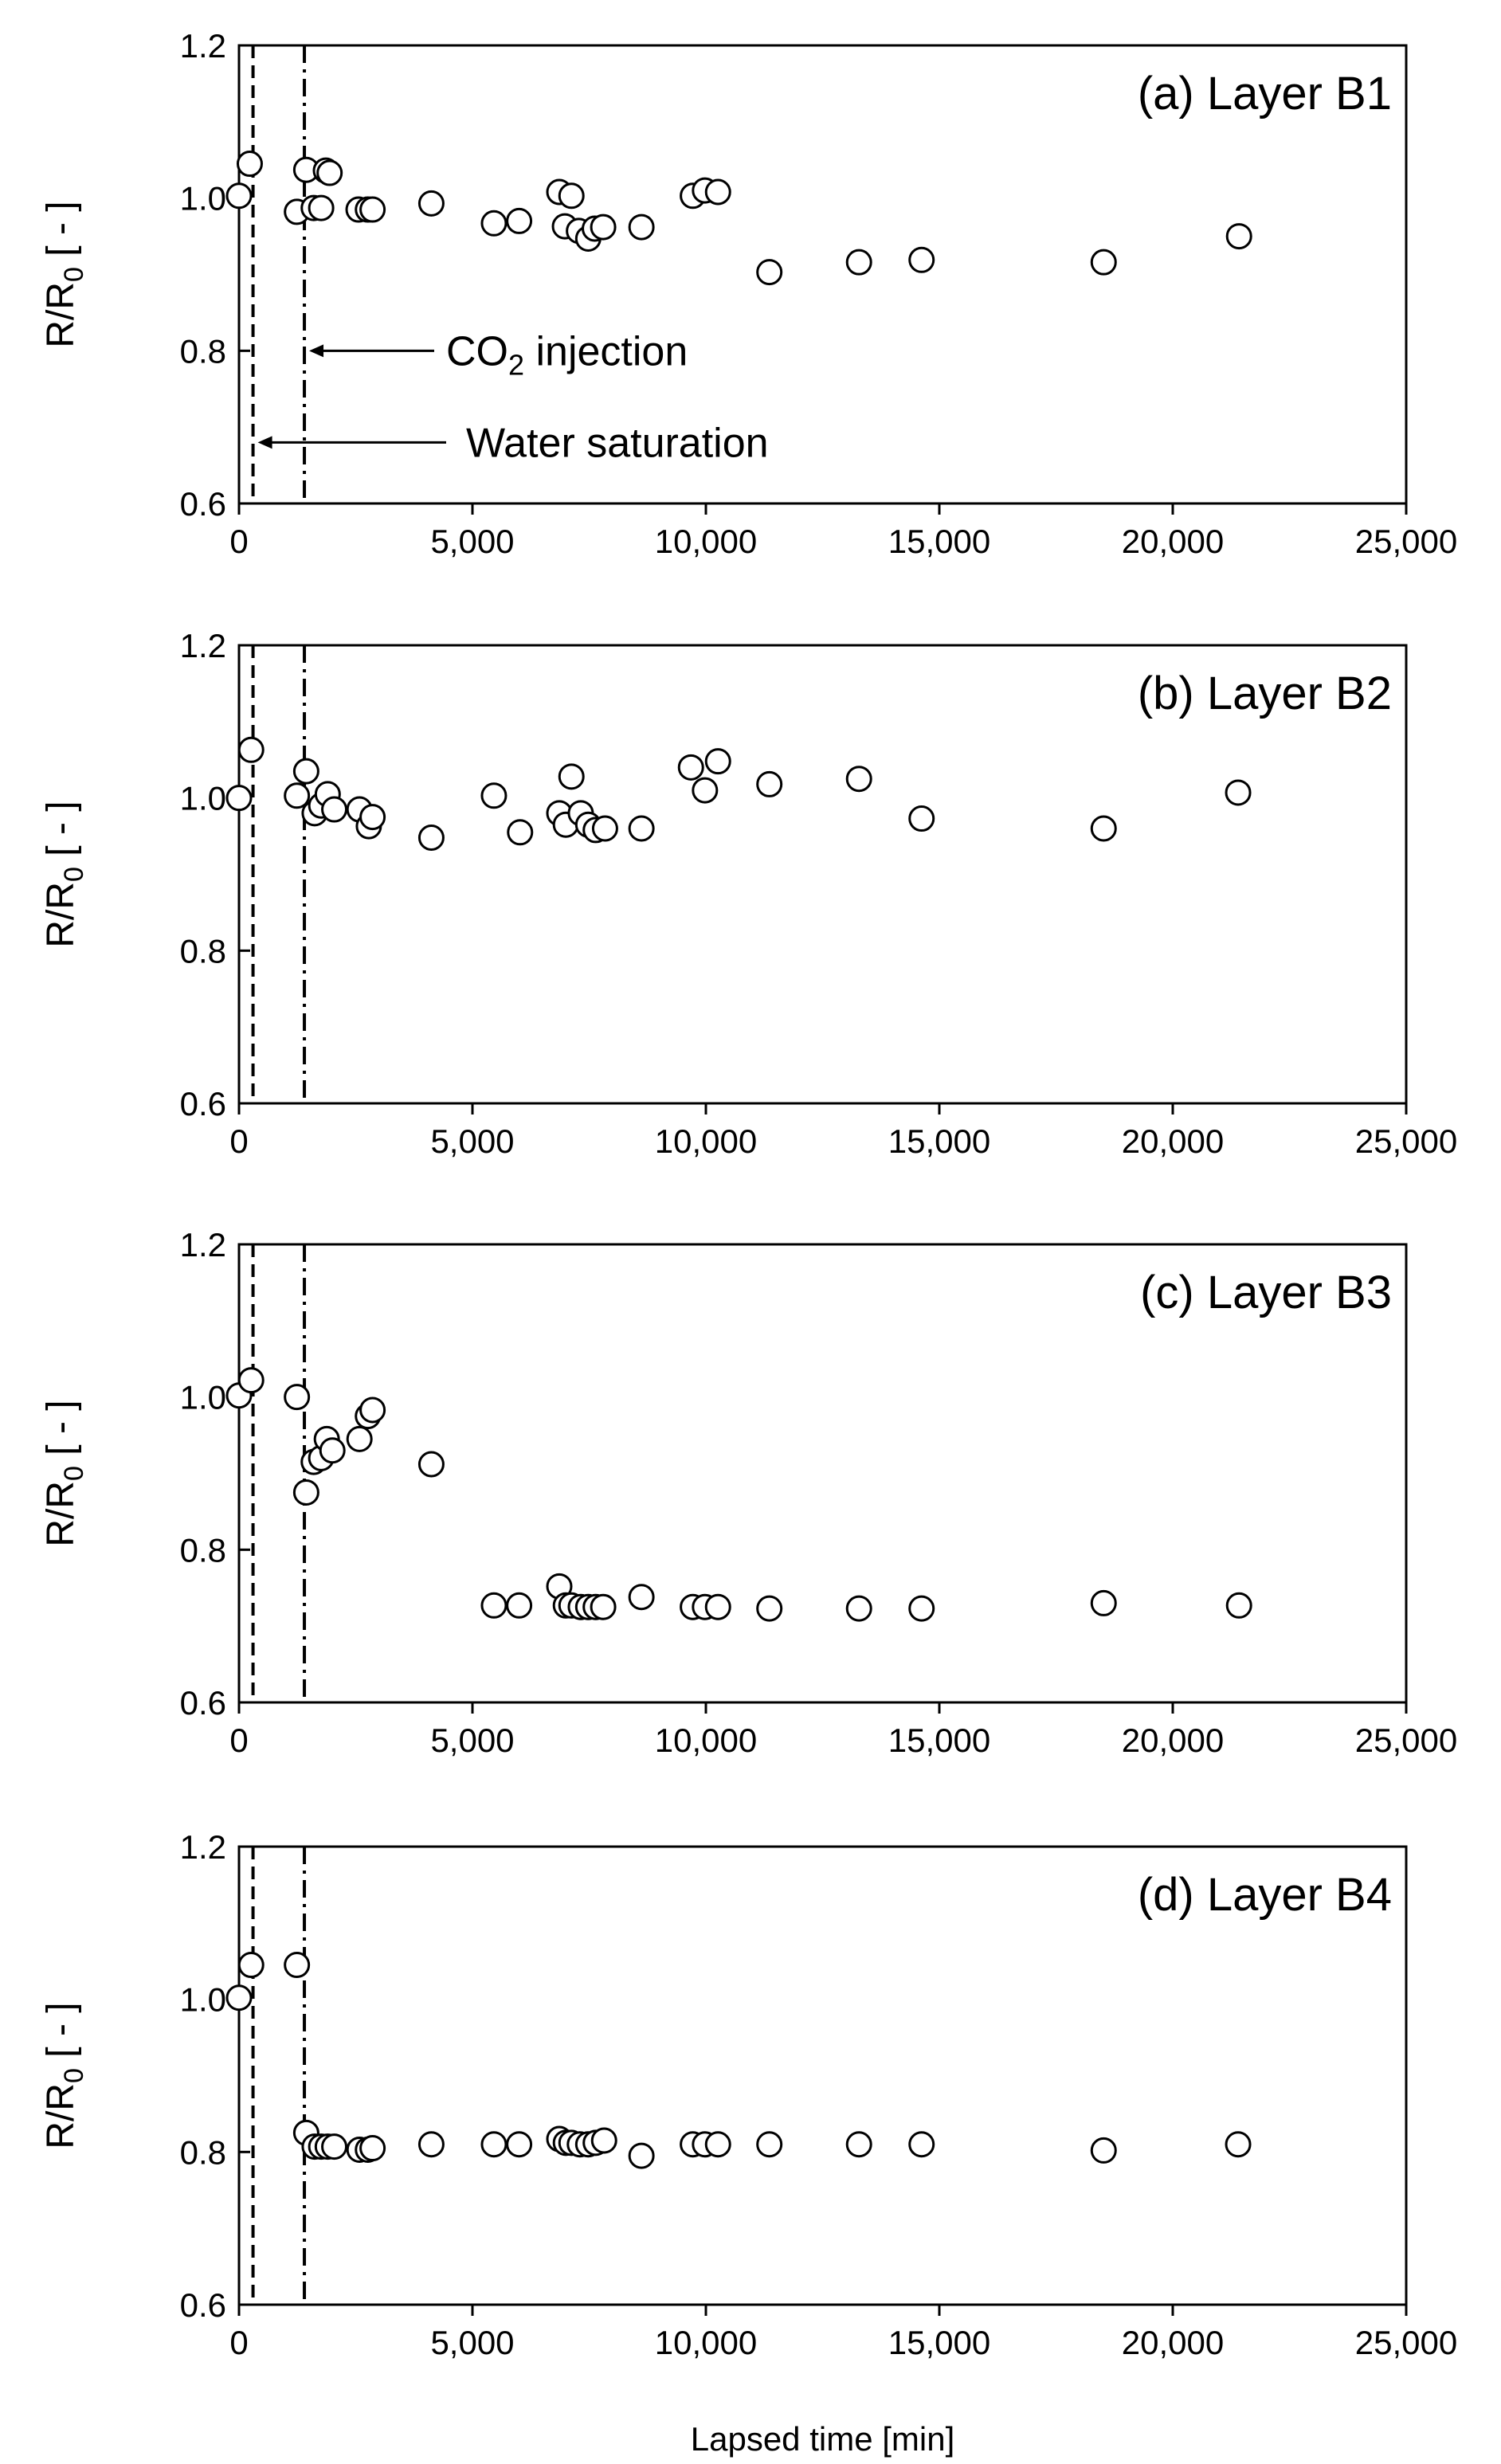 This screenshot has width=1501, height=2464. I want to click on panel-title: (d) Layer B4, so click(1265, 1895).